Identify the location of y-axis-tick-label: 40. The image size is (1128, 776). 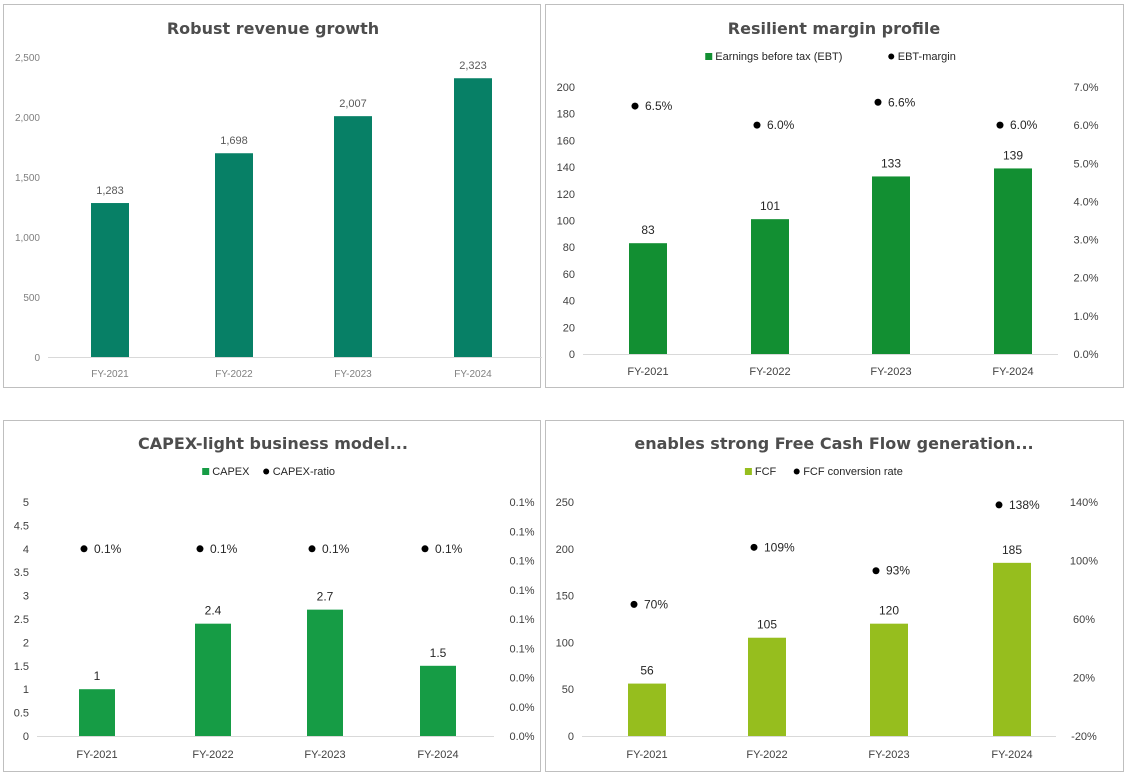
(569, 302).